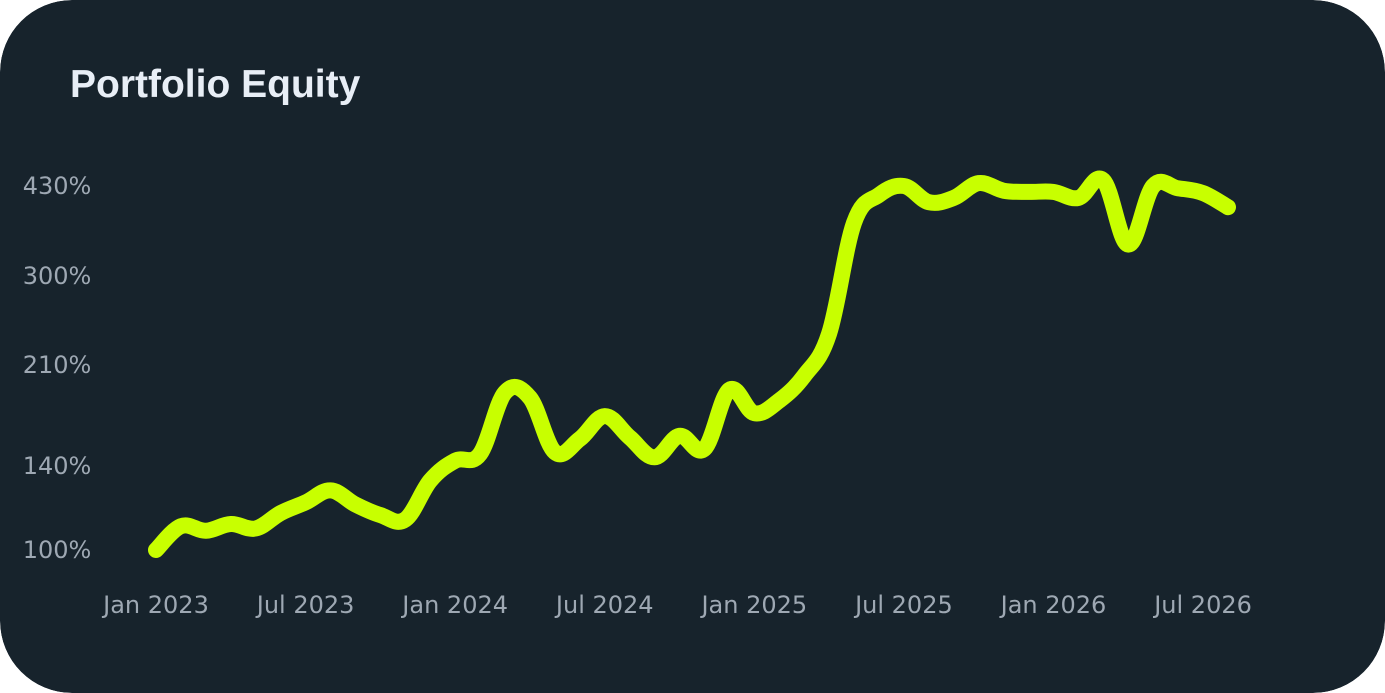 This screenshot has width=1385, height=693. What do you see at coordinates (57, 550) in the screenshot?
I see `y-tick-label: 100%` at bounding box center [57, 550].